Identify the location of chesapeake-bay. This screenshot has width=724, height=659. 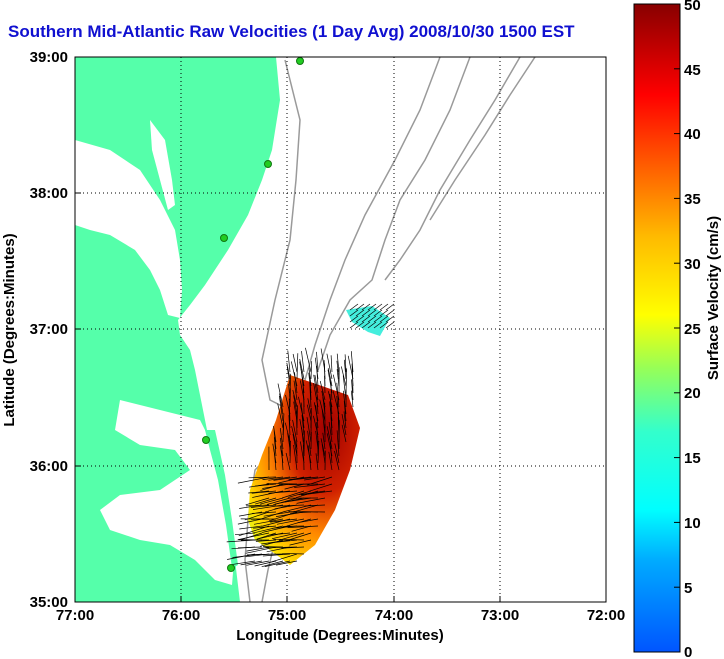
(128, 229).